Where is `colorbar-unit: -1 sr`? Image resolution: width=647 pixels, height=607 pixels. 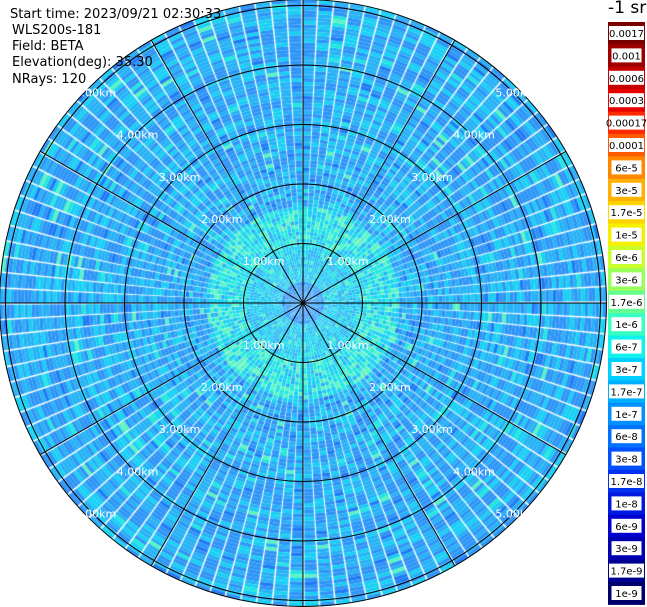
colorbar-unit: -1 sr is located at coordinates (627, 9).